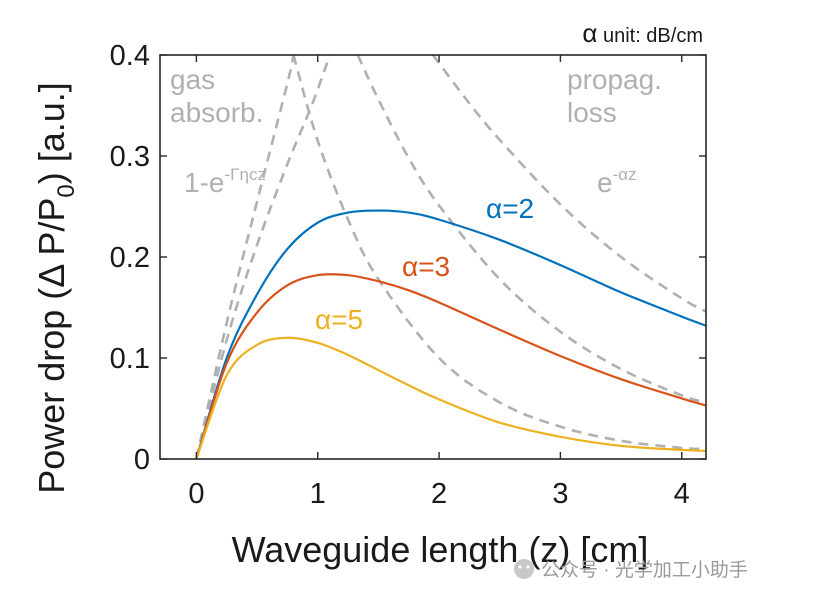  Describe the element at coordinates (55, 288) in the screenshot. I see `y-axis-label: Power drop (Δ P/P0) [a.u.]` at that location.